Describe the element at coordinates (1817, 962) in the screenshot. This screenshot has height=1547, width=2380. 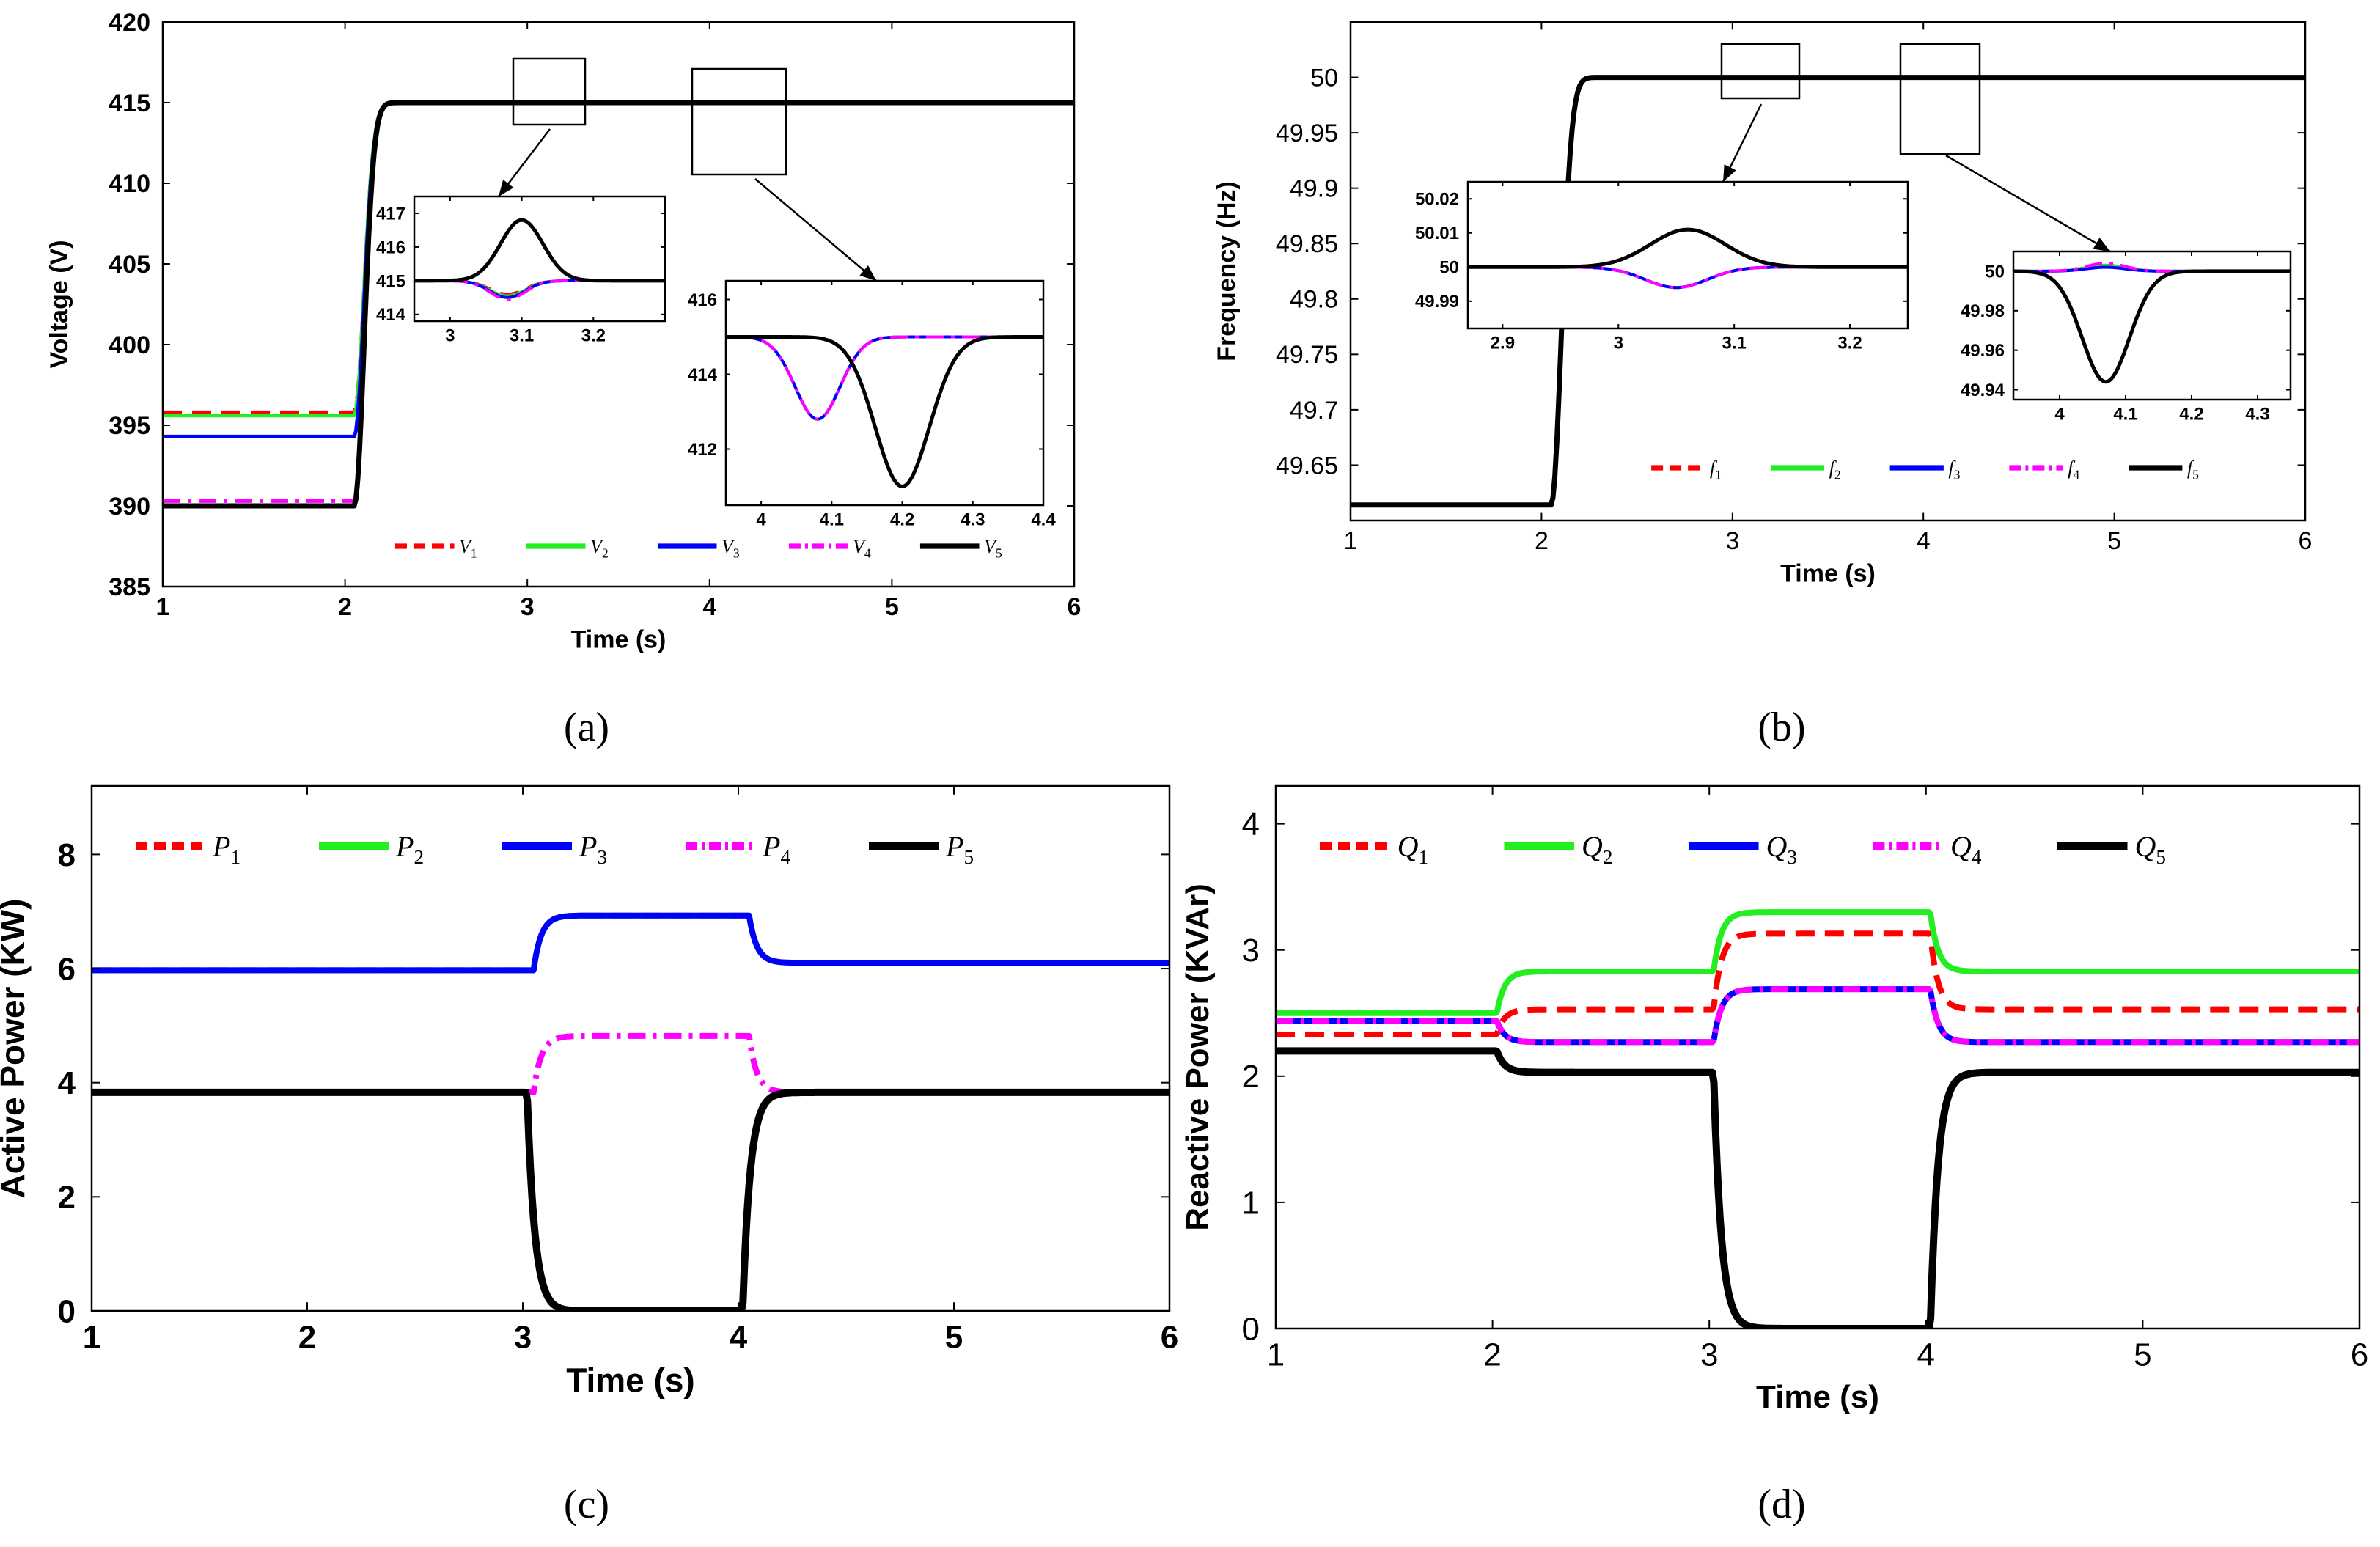
I see `series-line-Q2` at that location.